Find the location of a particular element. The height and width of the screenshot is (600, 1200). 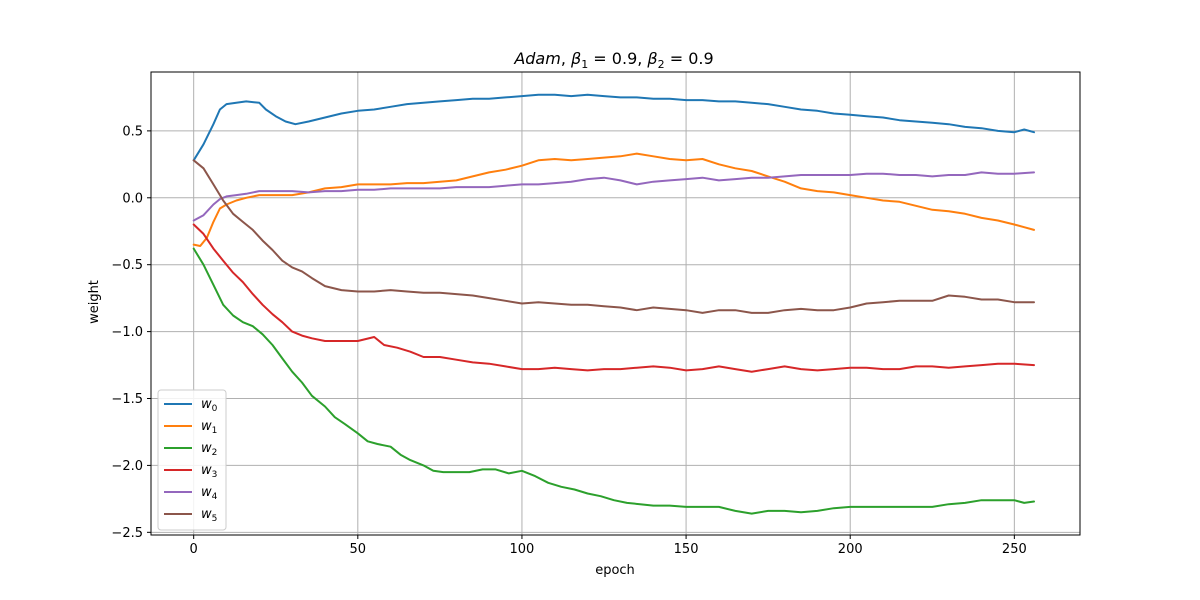

y-tick-label: −1.5 is located at coordinates (127, 399).